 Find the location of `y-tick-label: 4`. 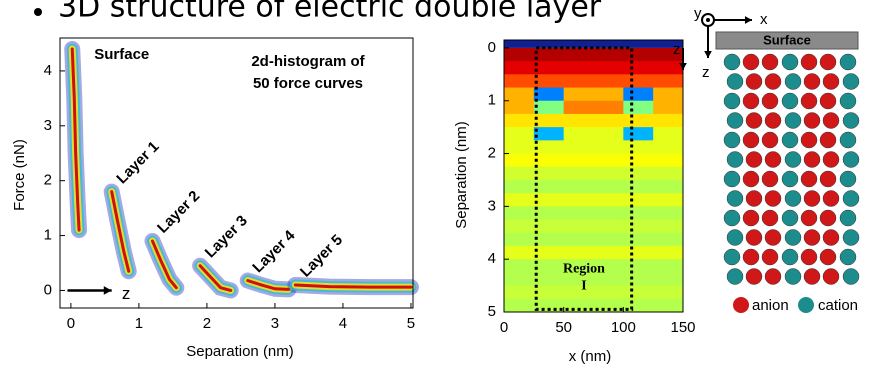

y-tick-label: 4 is located at coordinates (492, 258).